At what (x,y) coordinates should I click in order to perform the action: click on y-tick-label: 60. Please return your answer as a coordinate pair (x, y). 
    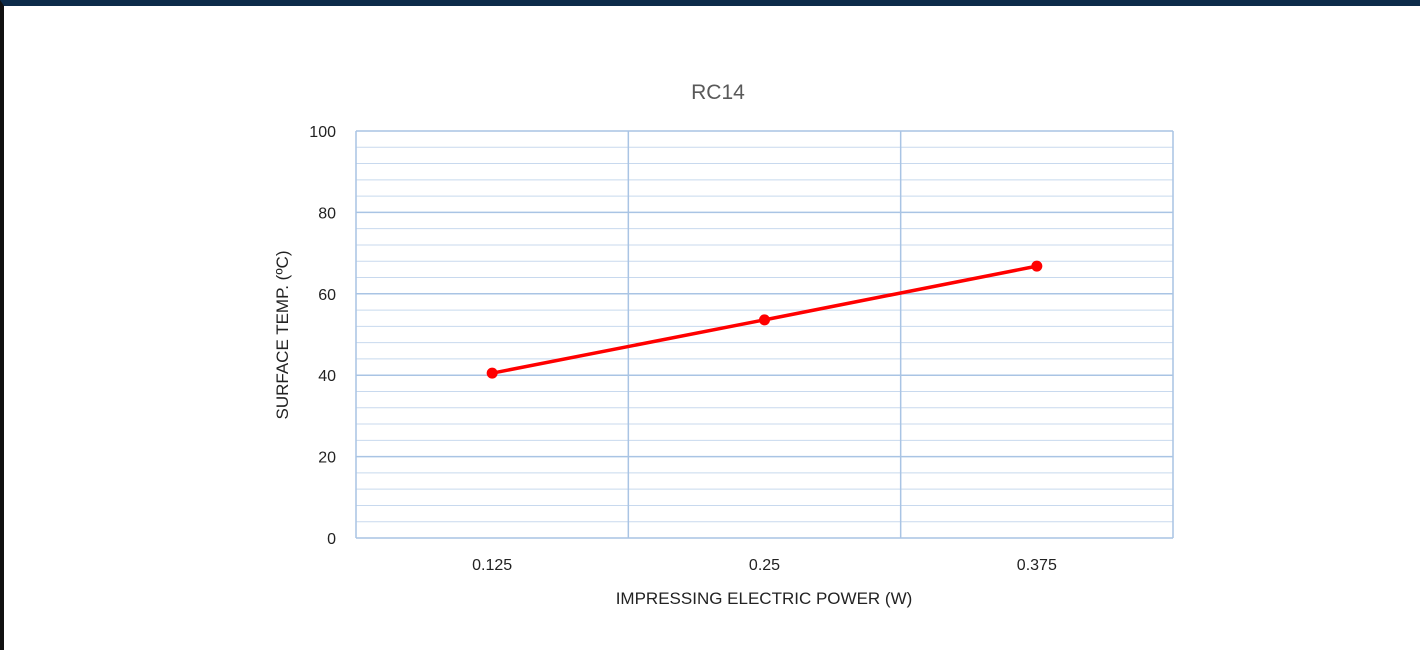
    Looking at the image, I should click on (327, 295).